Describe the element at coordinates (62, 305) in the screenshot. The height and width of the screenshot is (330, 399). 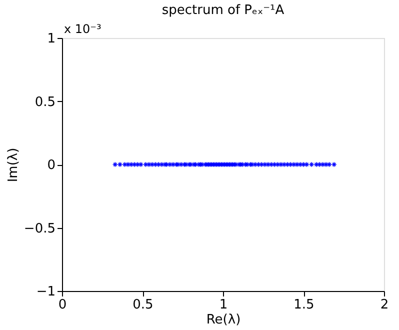
I see `x-tick-label: 0` at that location.